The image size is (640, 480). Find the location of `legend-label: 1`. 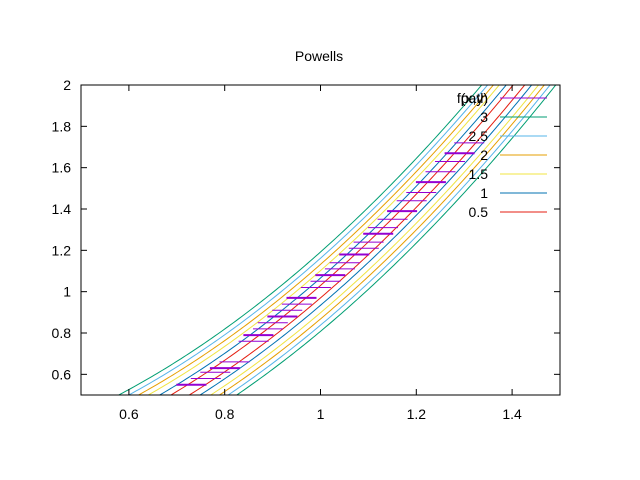

legend-label: 1 is located at coordinates (484, 193).